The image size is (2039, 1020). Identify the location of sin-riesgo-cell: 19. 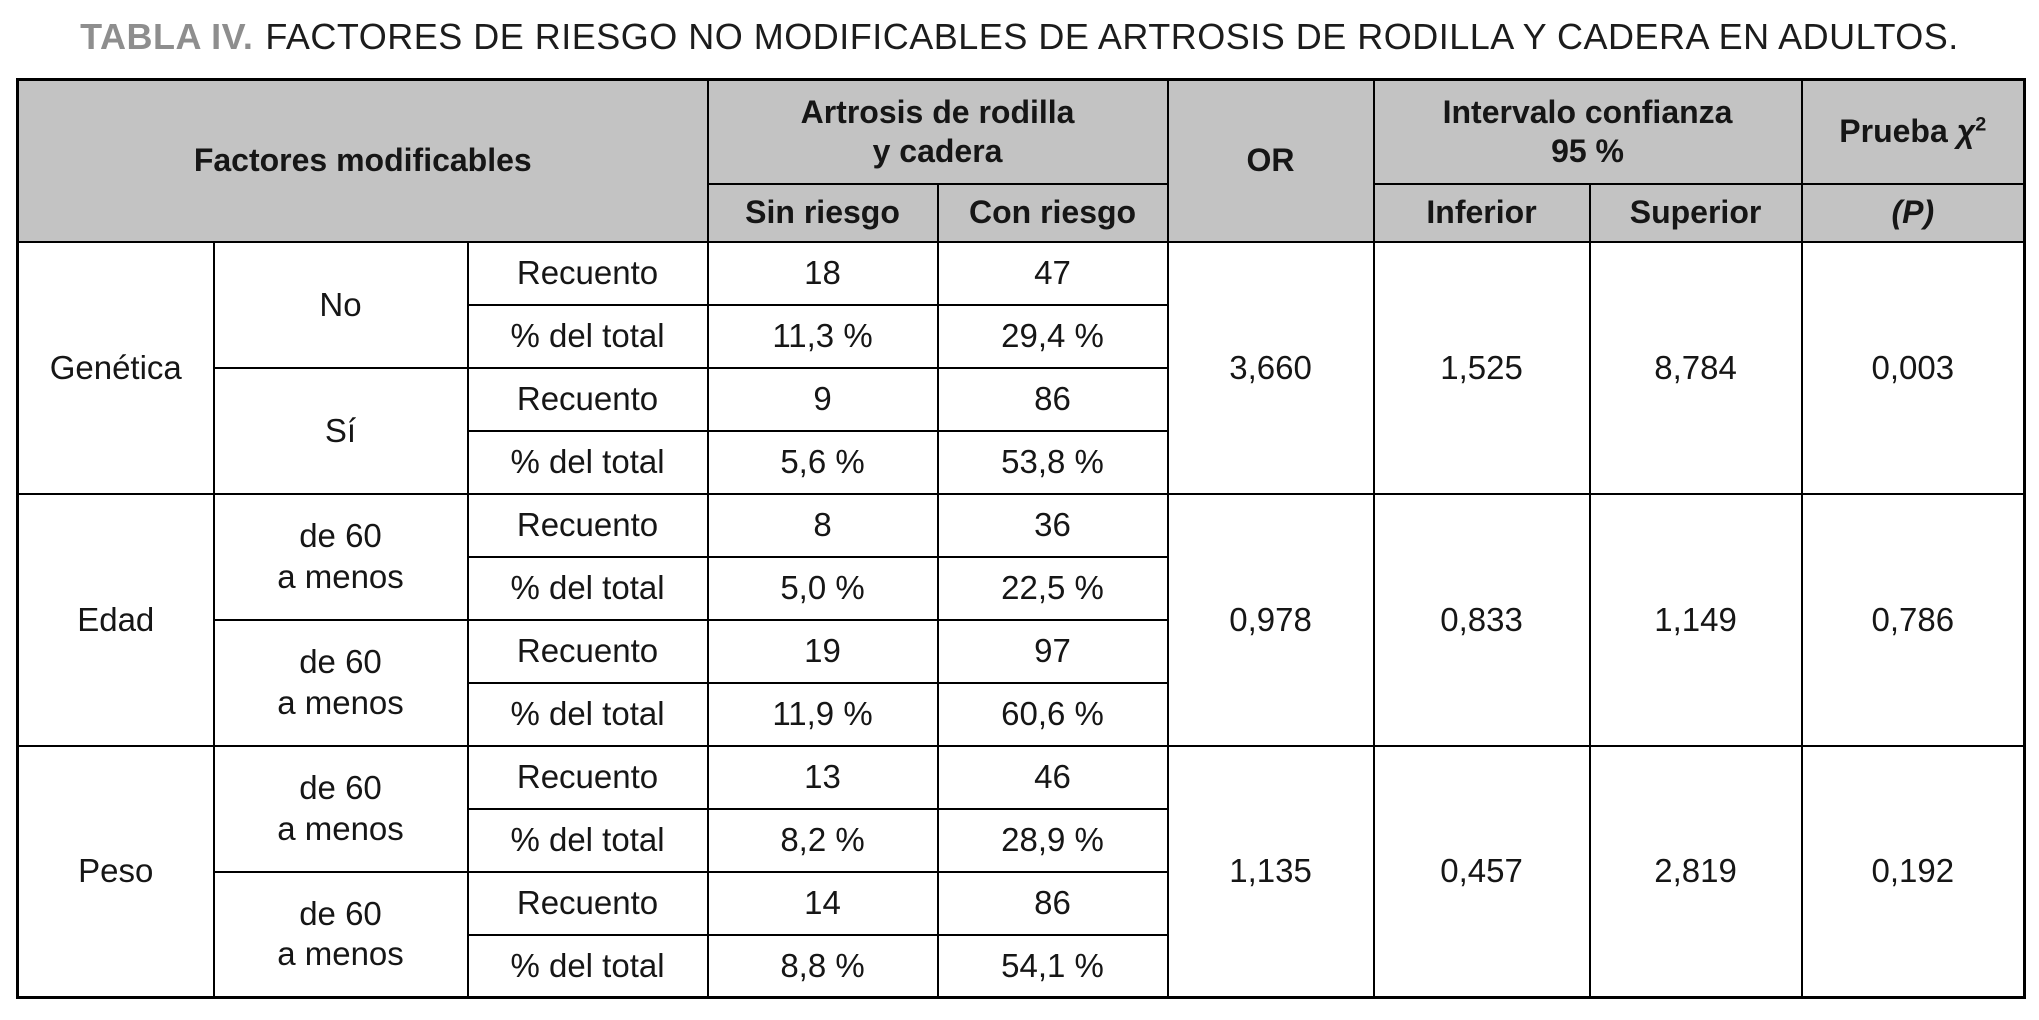
(822, 651).